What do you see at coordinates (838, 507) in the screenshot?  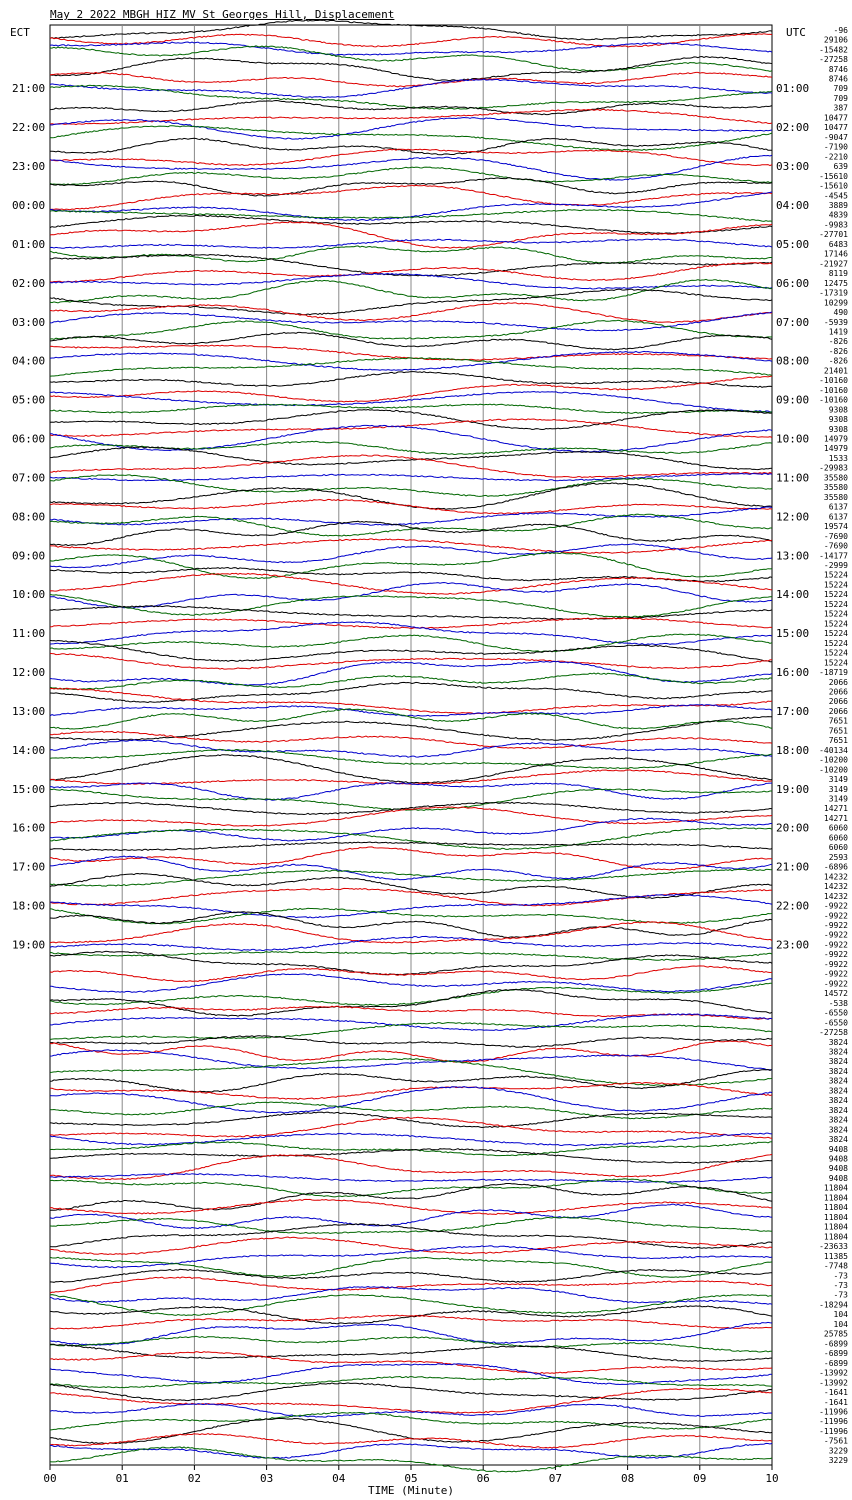 I see `trace-value-label: 6137` at bounding box center [838, 507].